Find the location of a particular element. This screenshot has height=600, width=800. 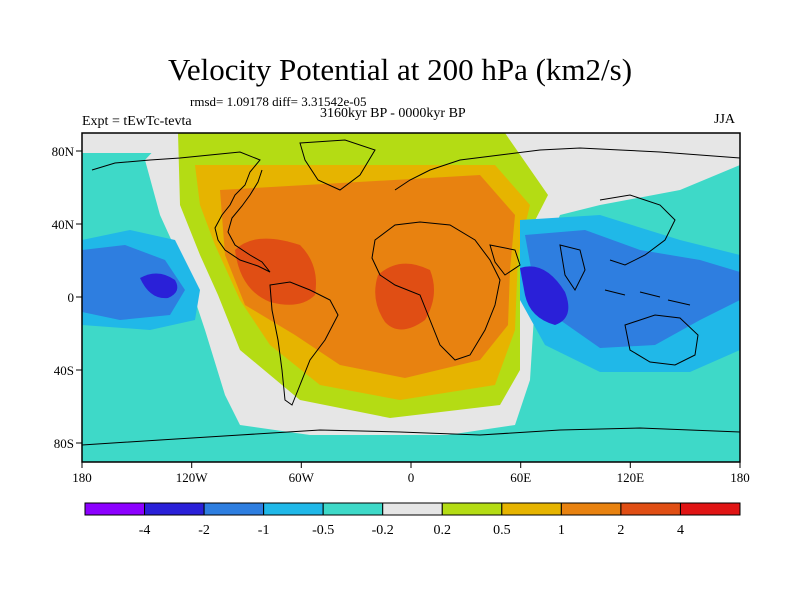

y-tick-label: 80N is located at coordinates (63, 151).